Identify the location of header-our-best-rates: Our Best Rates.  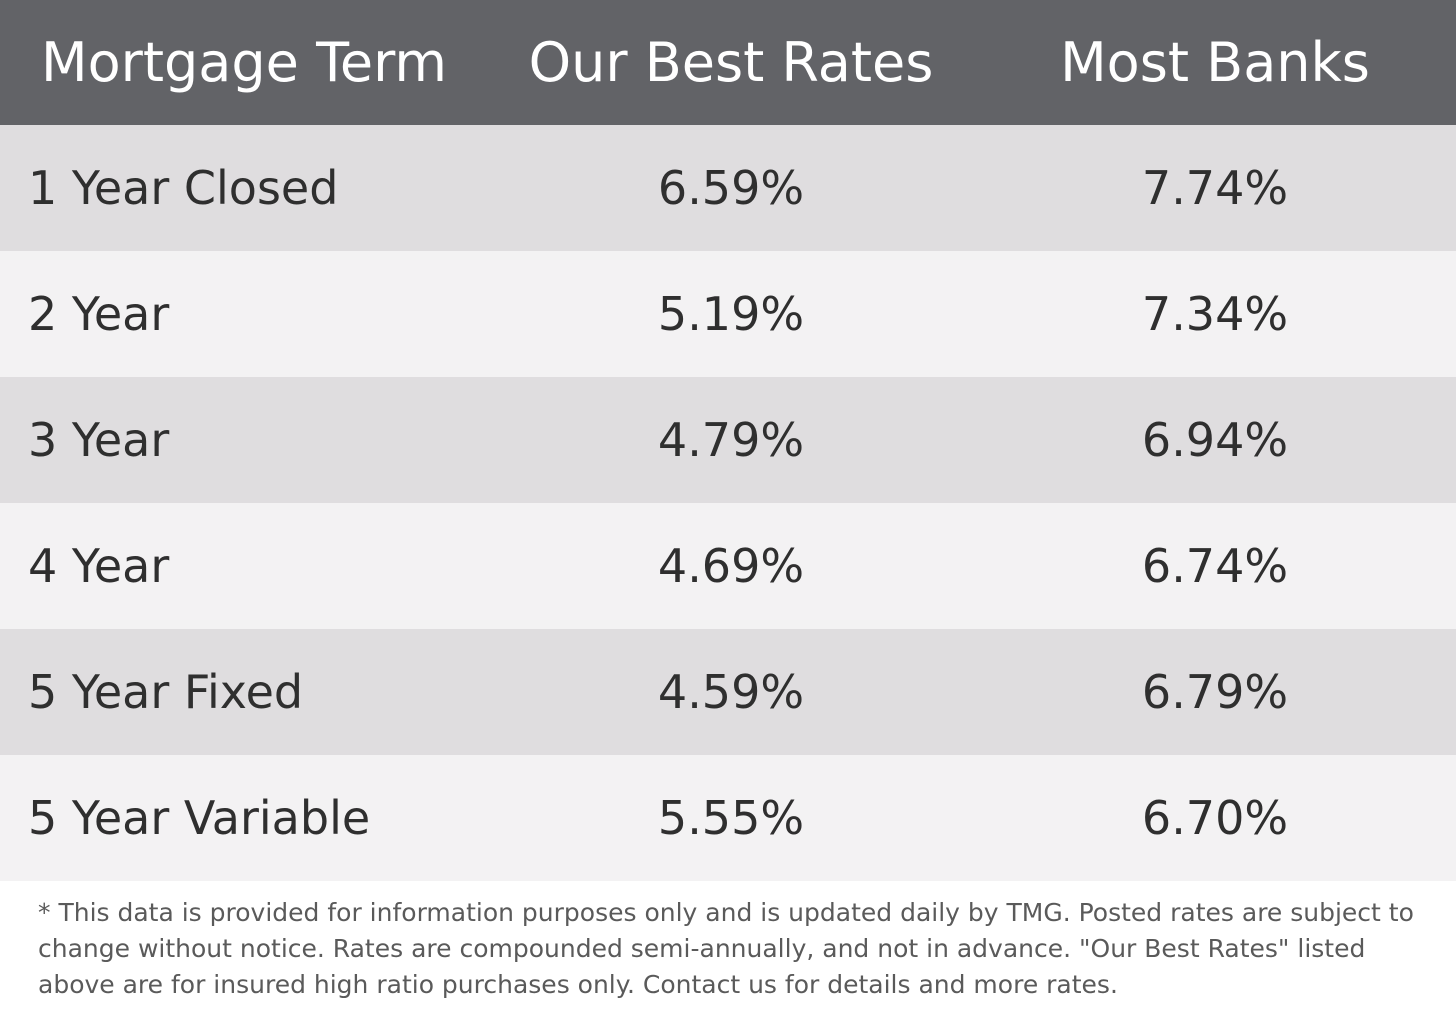
(731, 62).